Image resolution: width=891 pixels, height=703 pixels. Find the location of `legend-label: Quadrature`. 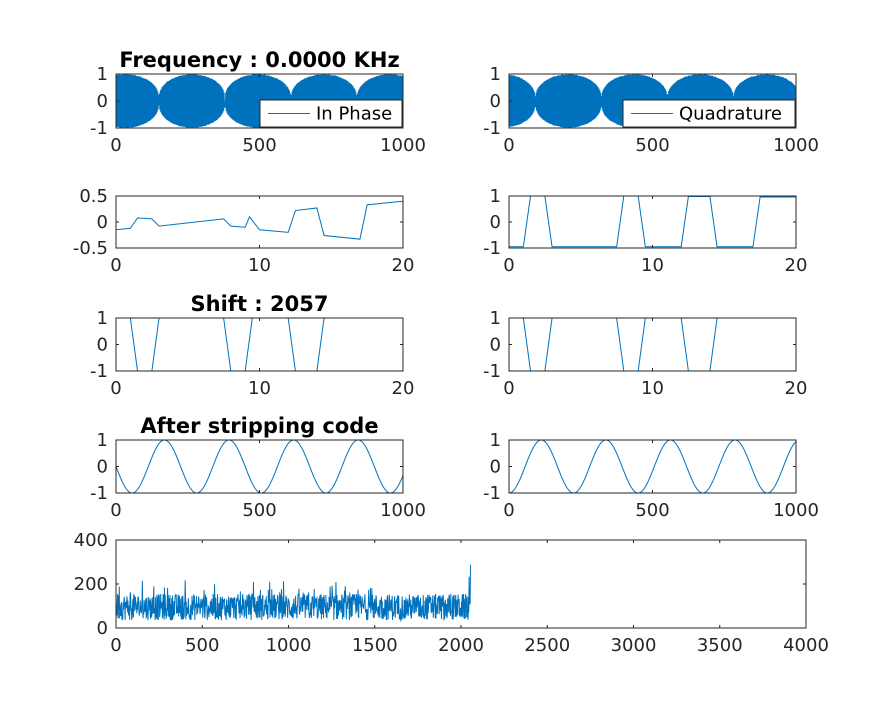

legend-label: Quadrature is located at coordinates (730, 114).